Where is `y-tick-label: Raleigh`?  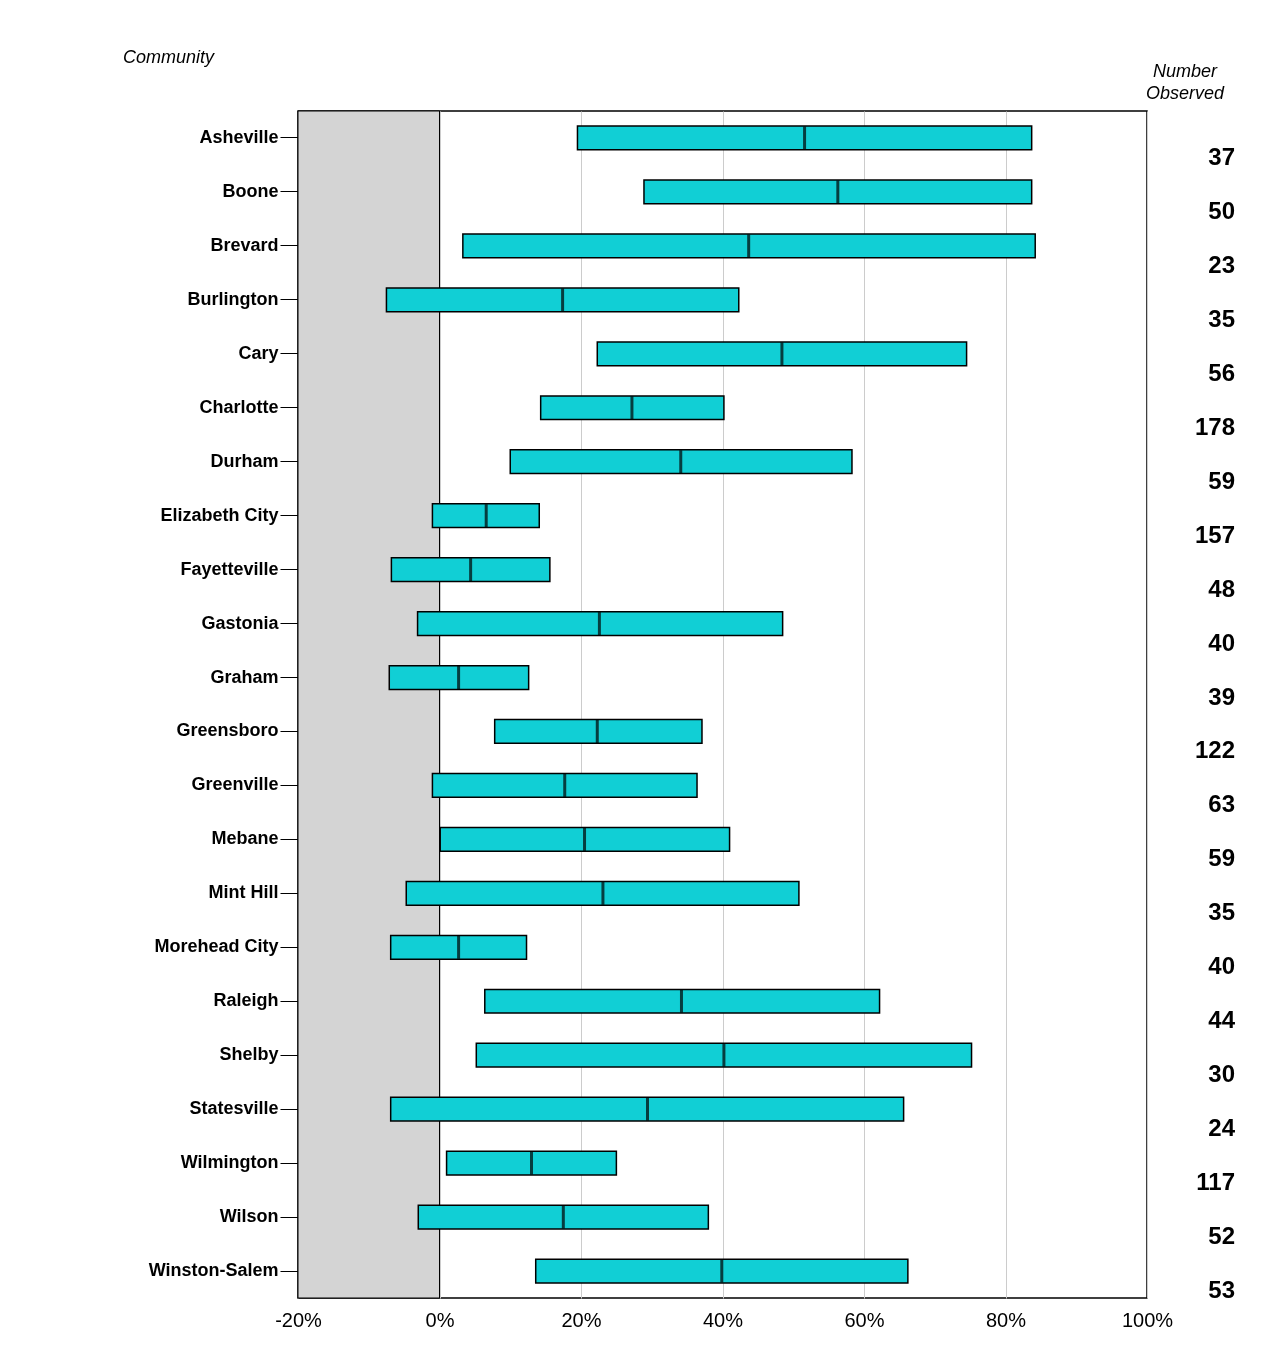 y-tick-label: Raleigh is located at coordinates (246, 1000).